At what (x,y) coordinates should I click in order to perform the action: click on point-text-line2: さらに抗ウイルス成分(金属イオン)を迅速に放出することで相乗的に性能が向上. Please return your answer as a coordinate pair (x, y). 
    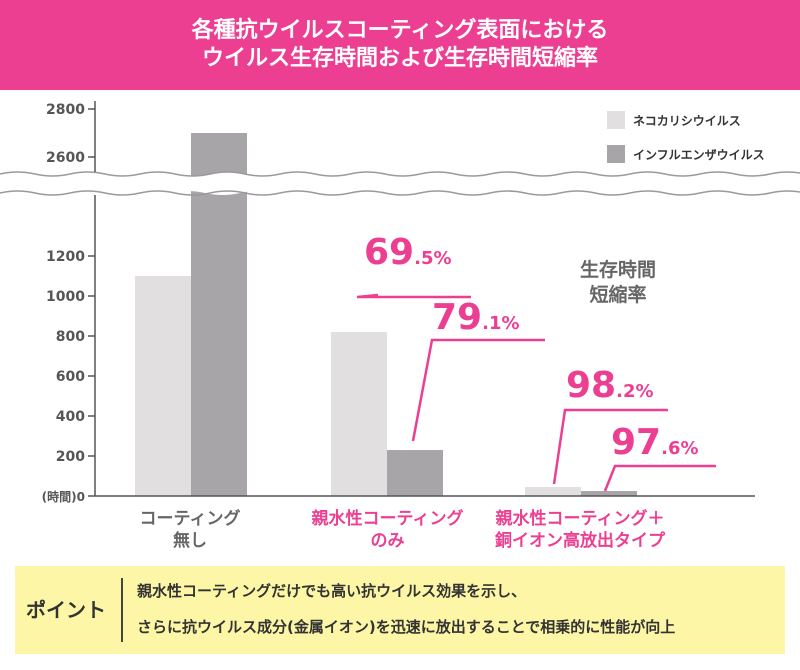
    Looking at the image, I should click on (406, 627).